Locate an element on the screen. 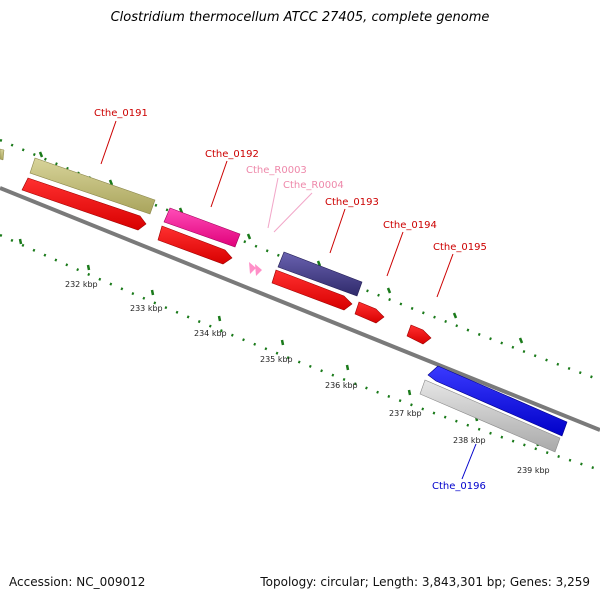 The image size is (600, 600). kbp-label-237: 237 kbp is located at coordinates (405, 413).